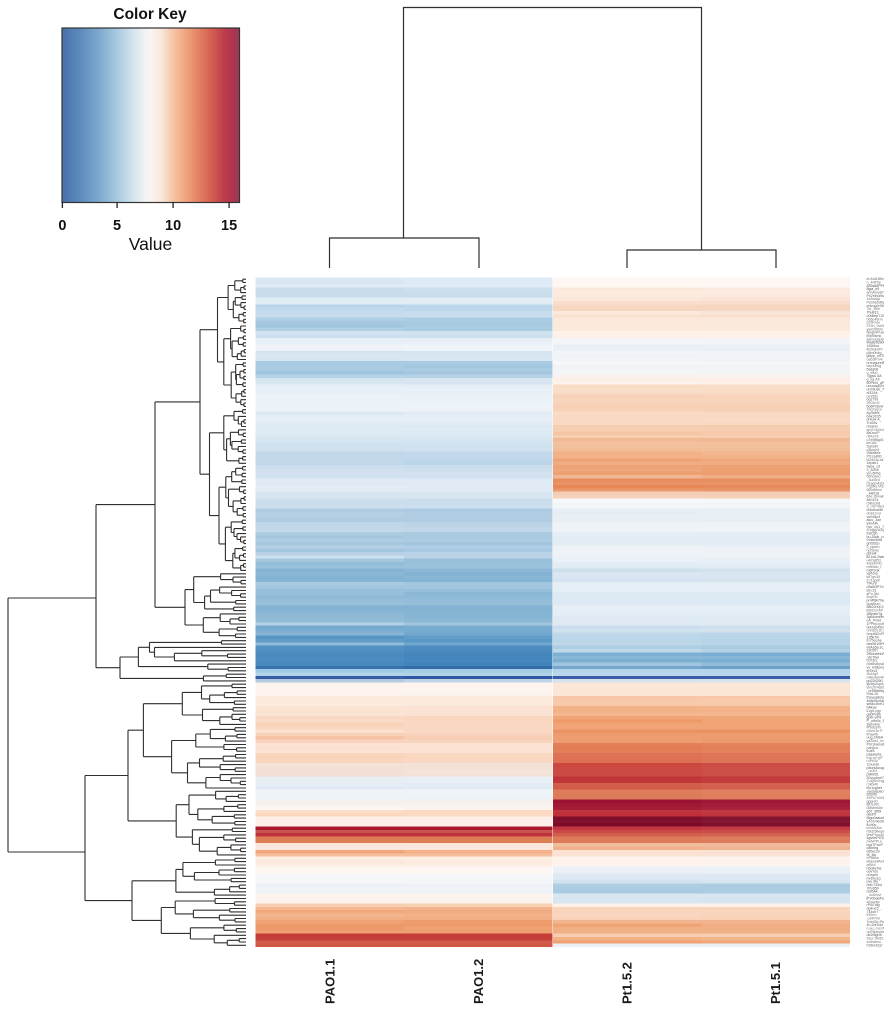 The image size is (884, 1024). Describe the element at coordinates (875, 929) in the screenshot. I see `svg-text: n.au..ma7A` at that location.